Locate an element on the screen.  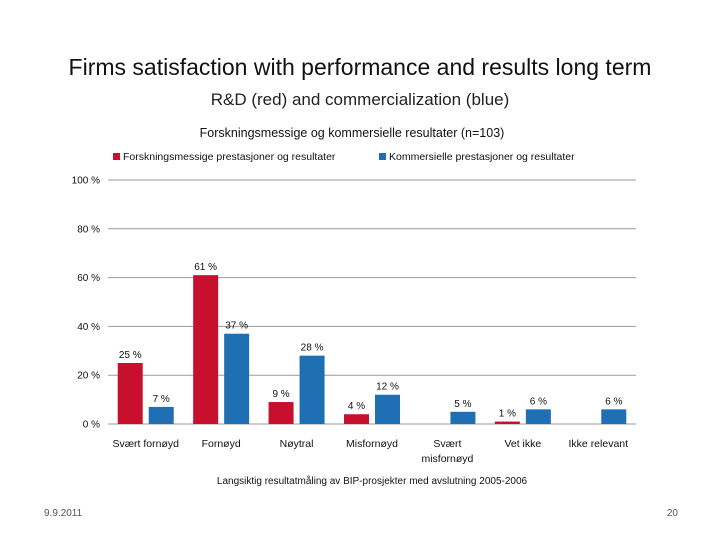
y-tick-label: 20 % is located at coordinates (88, 376).